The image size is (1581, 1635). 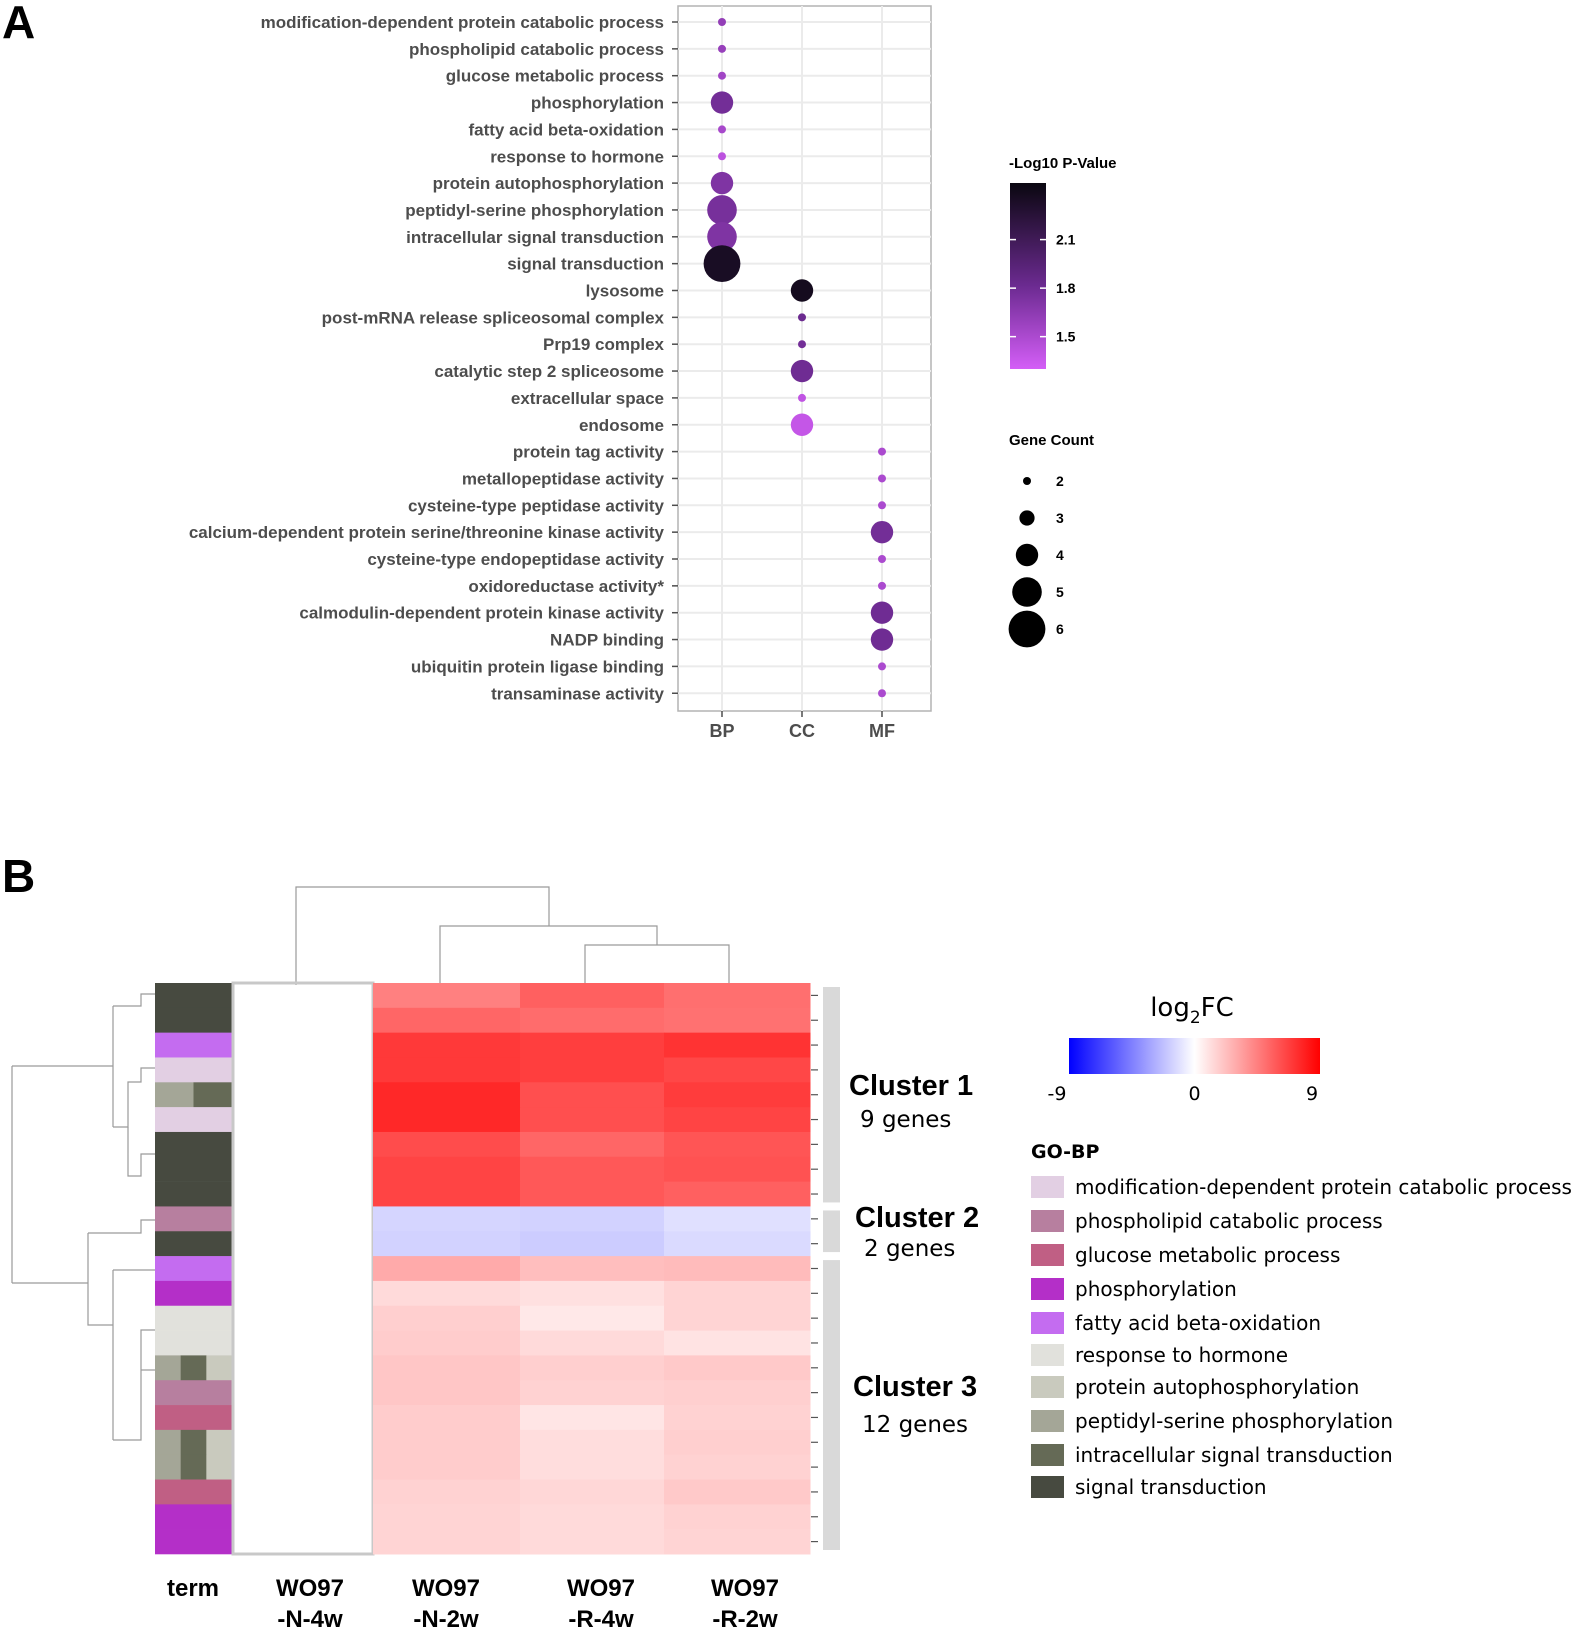 I want to click on x-label-MF: MF, so click(x=882, y=731).